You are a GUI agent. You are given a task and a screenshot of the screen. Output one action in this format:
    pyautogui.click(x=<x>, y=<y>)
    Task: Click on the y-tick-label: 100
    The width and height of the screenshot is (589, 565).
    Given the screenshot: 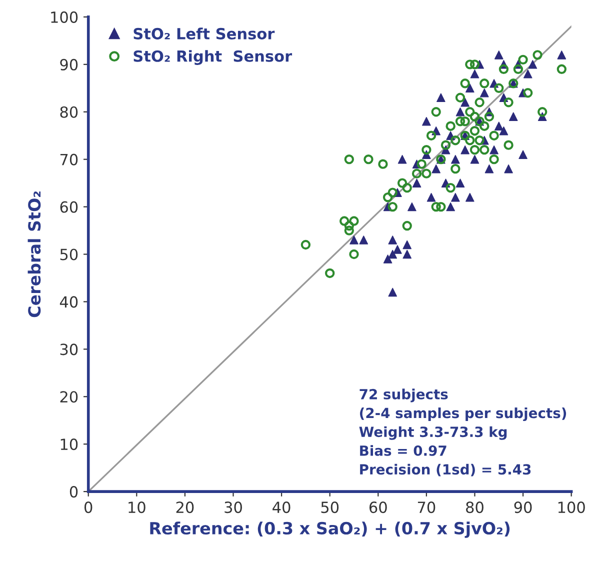 What is the action you would take?
    pyautogui.click(x=64, y=17)
    